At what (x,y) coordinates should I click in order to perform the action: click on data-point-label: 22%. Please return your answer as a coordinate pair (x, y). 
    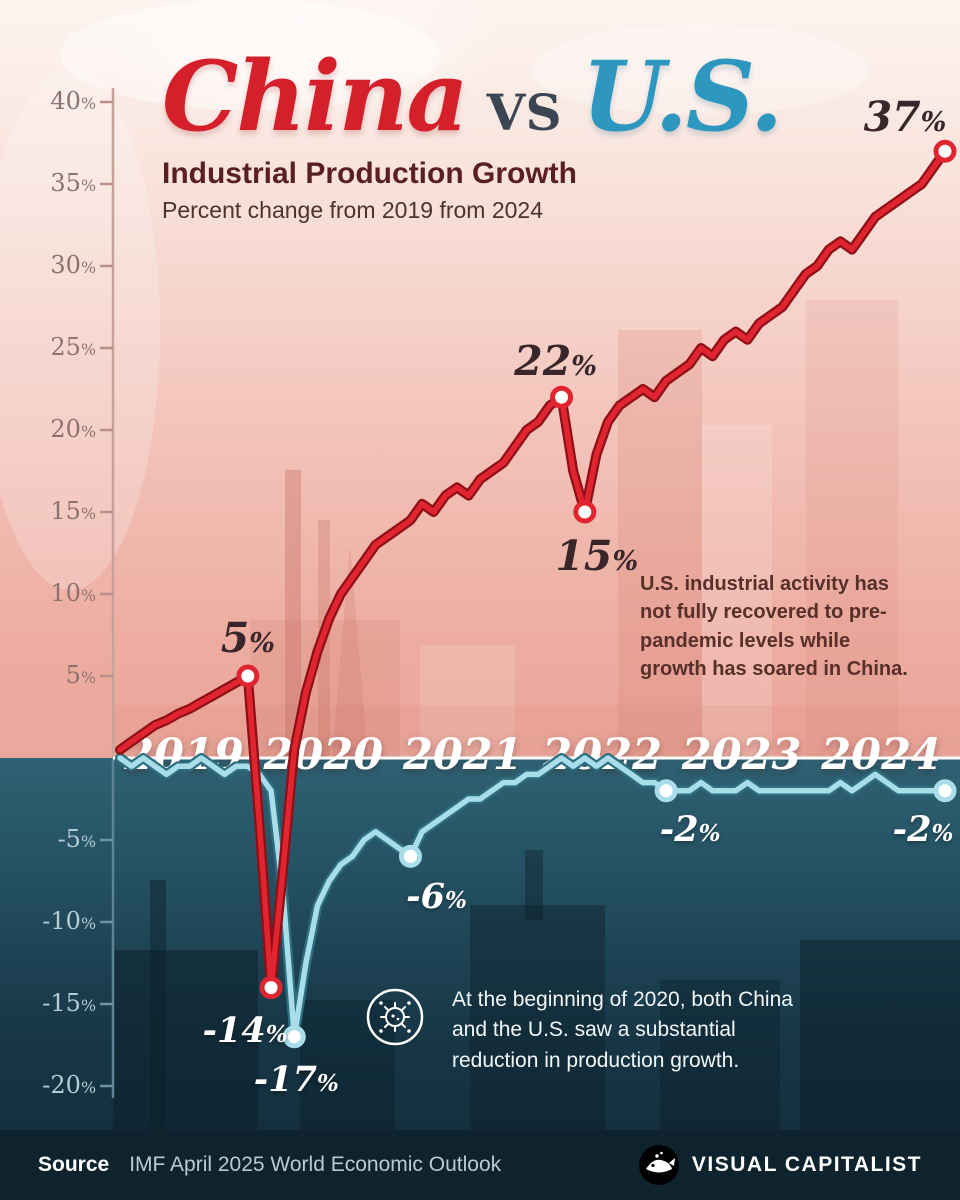
    Looking at the image, I should click on (555, 361).